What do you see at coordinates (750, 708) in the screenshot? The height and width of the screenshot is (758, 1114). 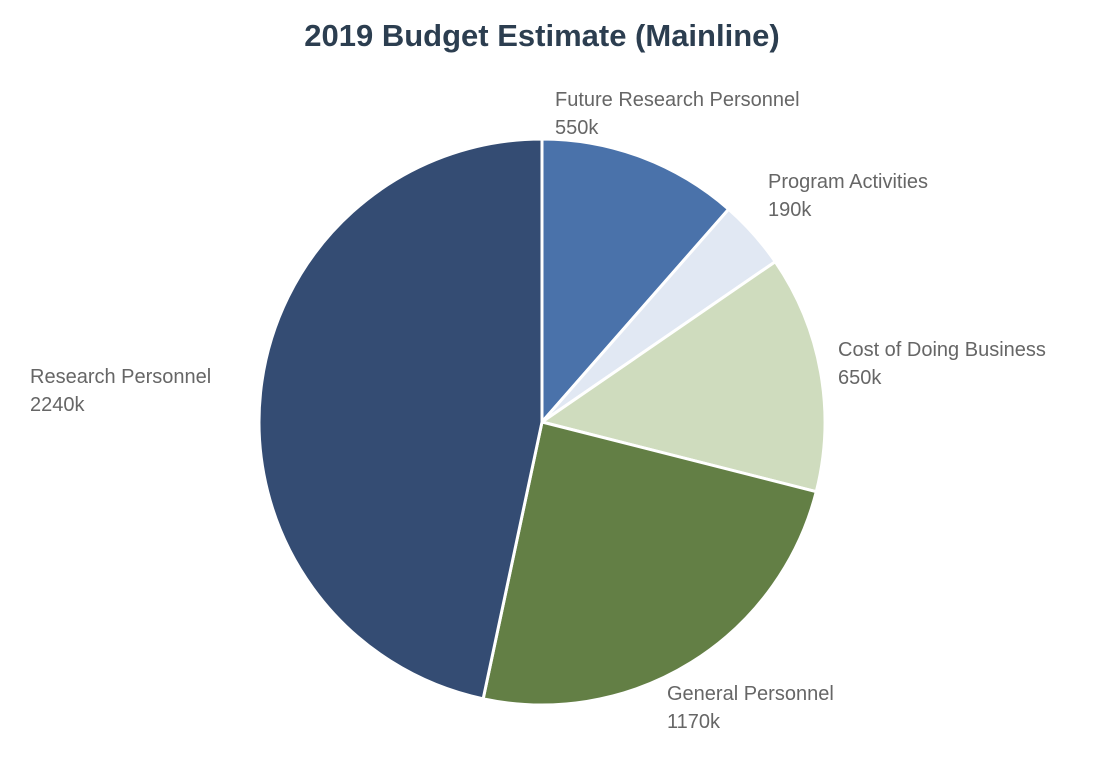 I see `label-general-personnel: General Personnel 1170k` at bounding box center [750, 708].